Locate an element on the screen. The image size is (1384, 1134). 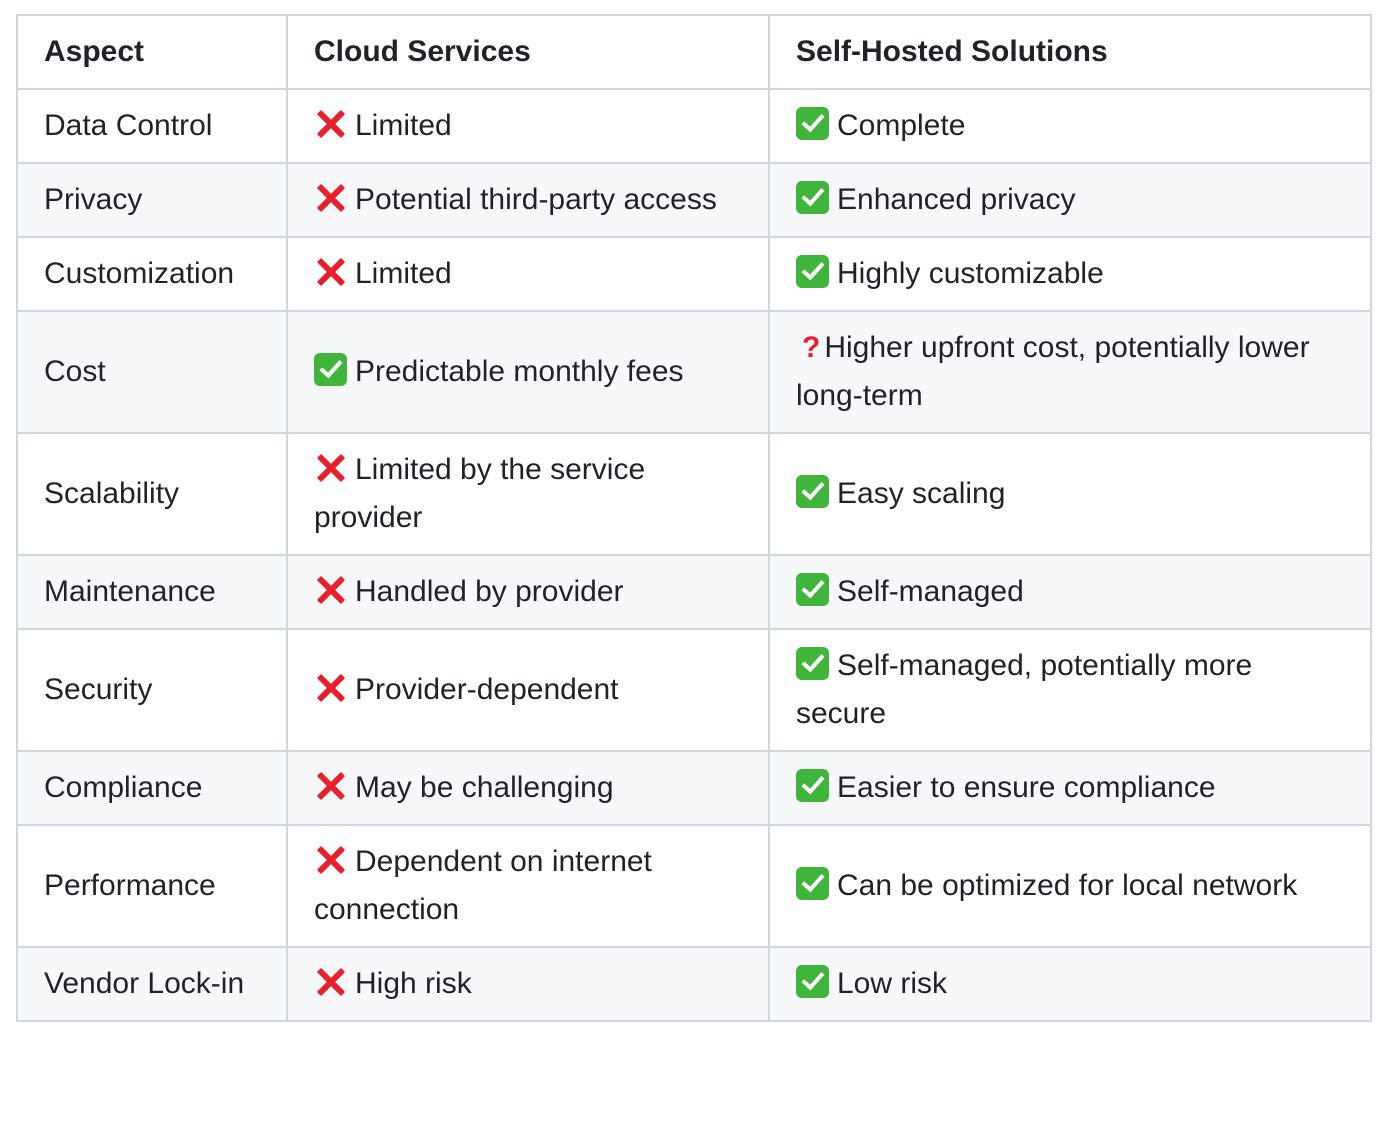
aspect-label: Customization is located at coordinates (139, 273).